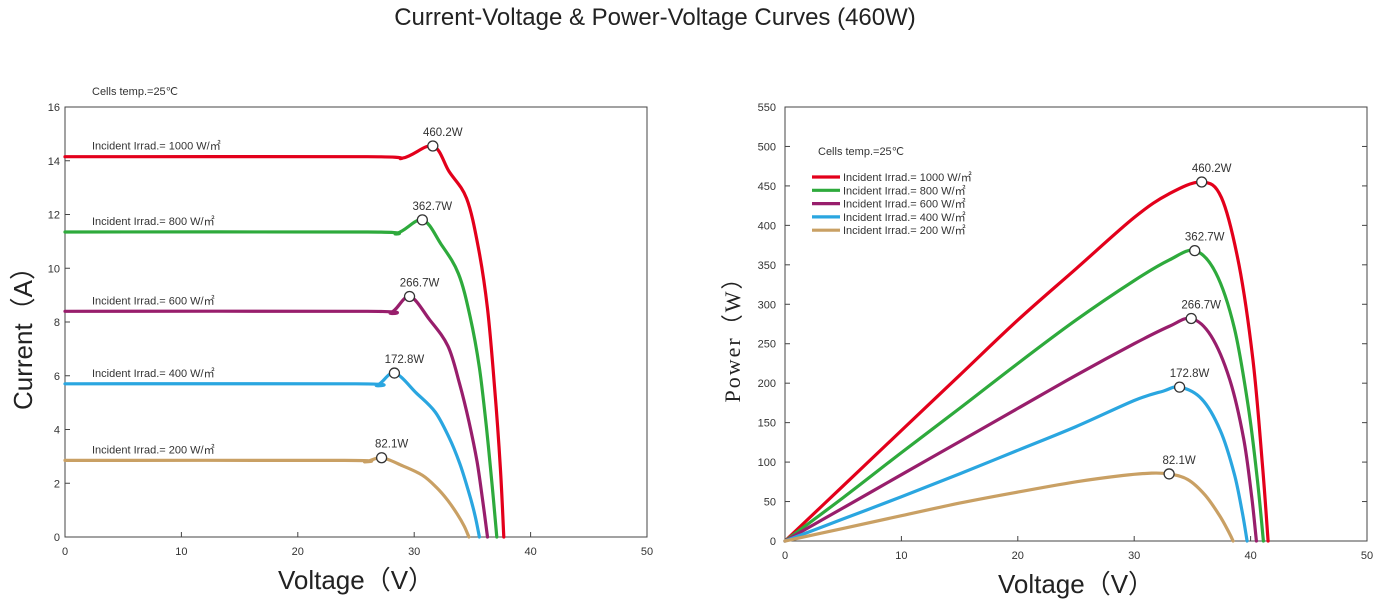 This screenshot has width=1376, height=603. What do you see at coordinates (904, 217) in the screenshot?
I see `pv-legend-label-3: Incident Irrad.= 400 W/㎡` at bounding box center [904, 217].